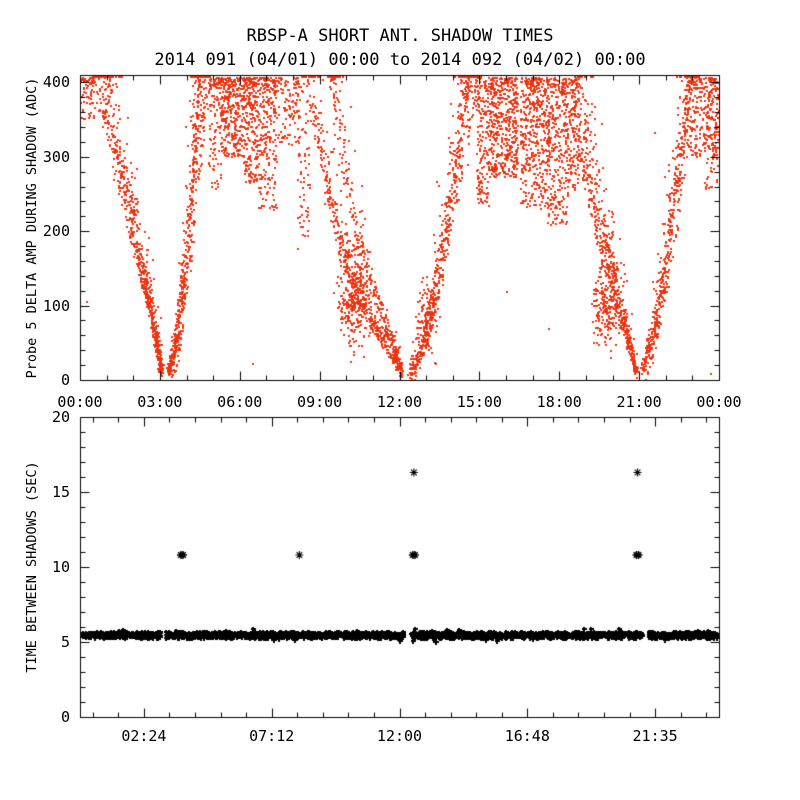  I want to click on y-tick-label: 400, so click(56, 82).